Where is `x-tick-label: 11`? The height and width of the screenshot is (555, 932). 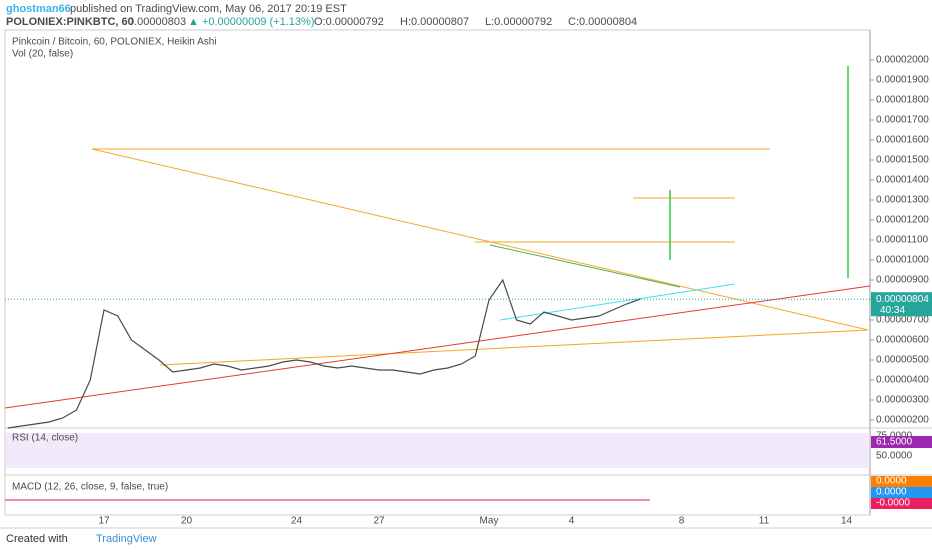
x-tick-label: 11 is located at coordinates (764, 521).